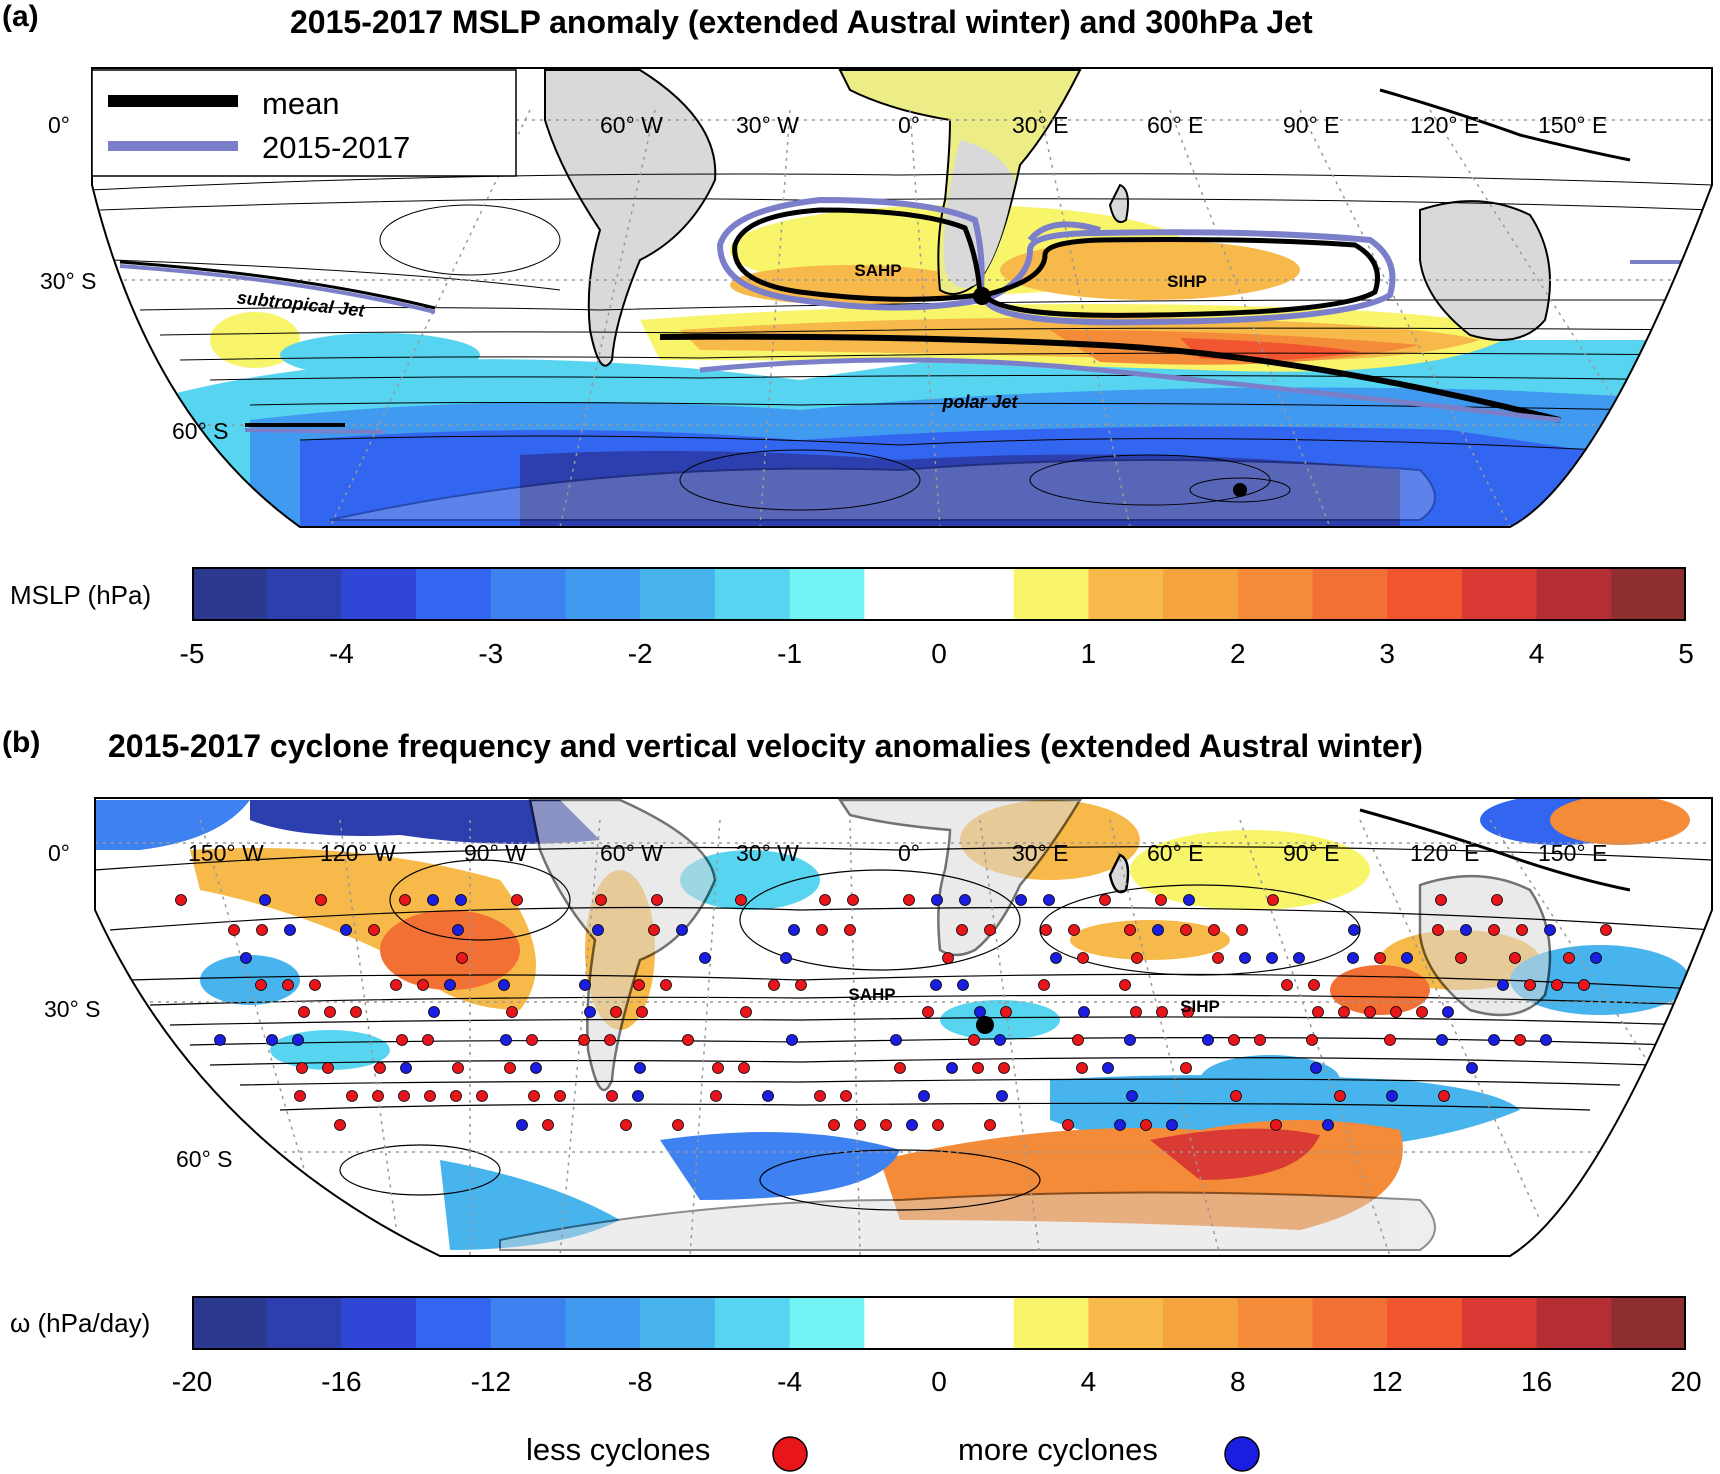 This screenshot has height=1474, width=1720. I want to click on antarctica-marker, so click(1240, 490).